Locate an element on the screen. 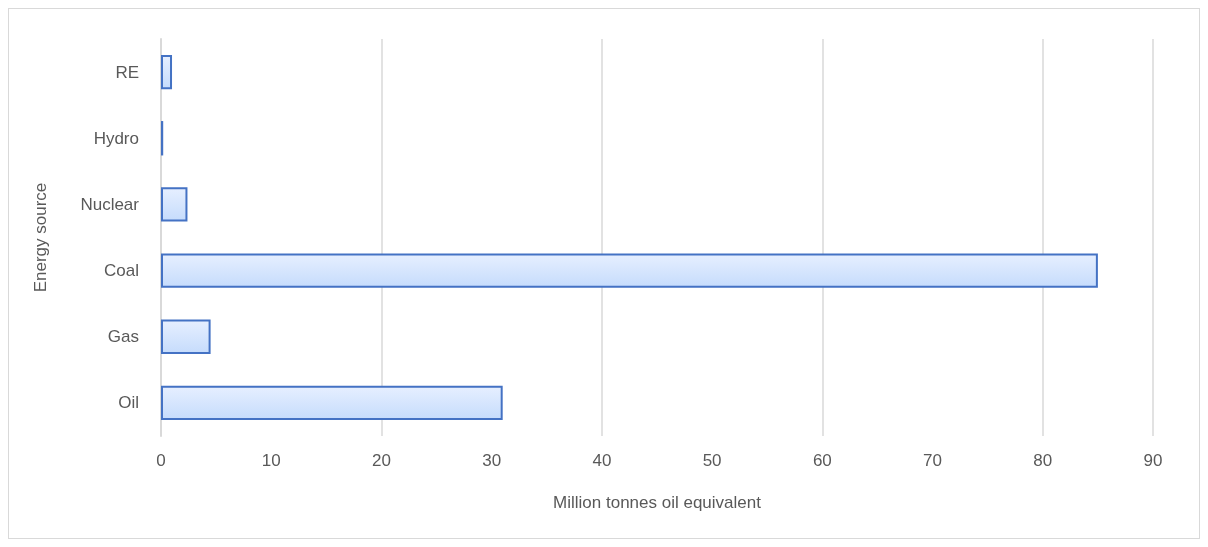 This screenshot has width=1208, height=547. x-tick-label: 50 is located at coordinates (712, 460).